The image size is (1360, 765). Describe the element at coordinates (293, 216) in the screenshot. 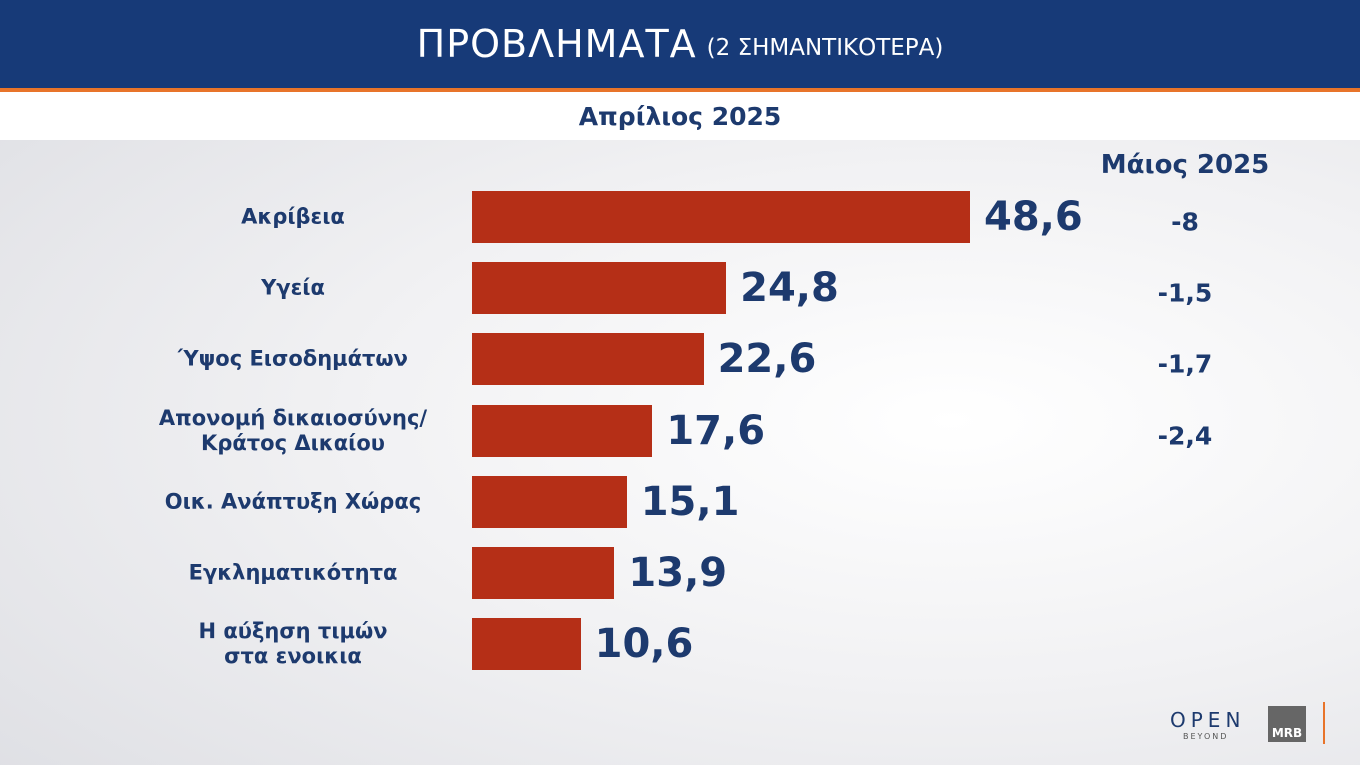

I see `category-label: Ακρίβεια` at that location.